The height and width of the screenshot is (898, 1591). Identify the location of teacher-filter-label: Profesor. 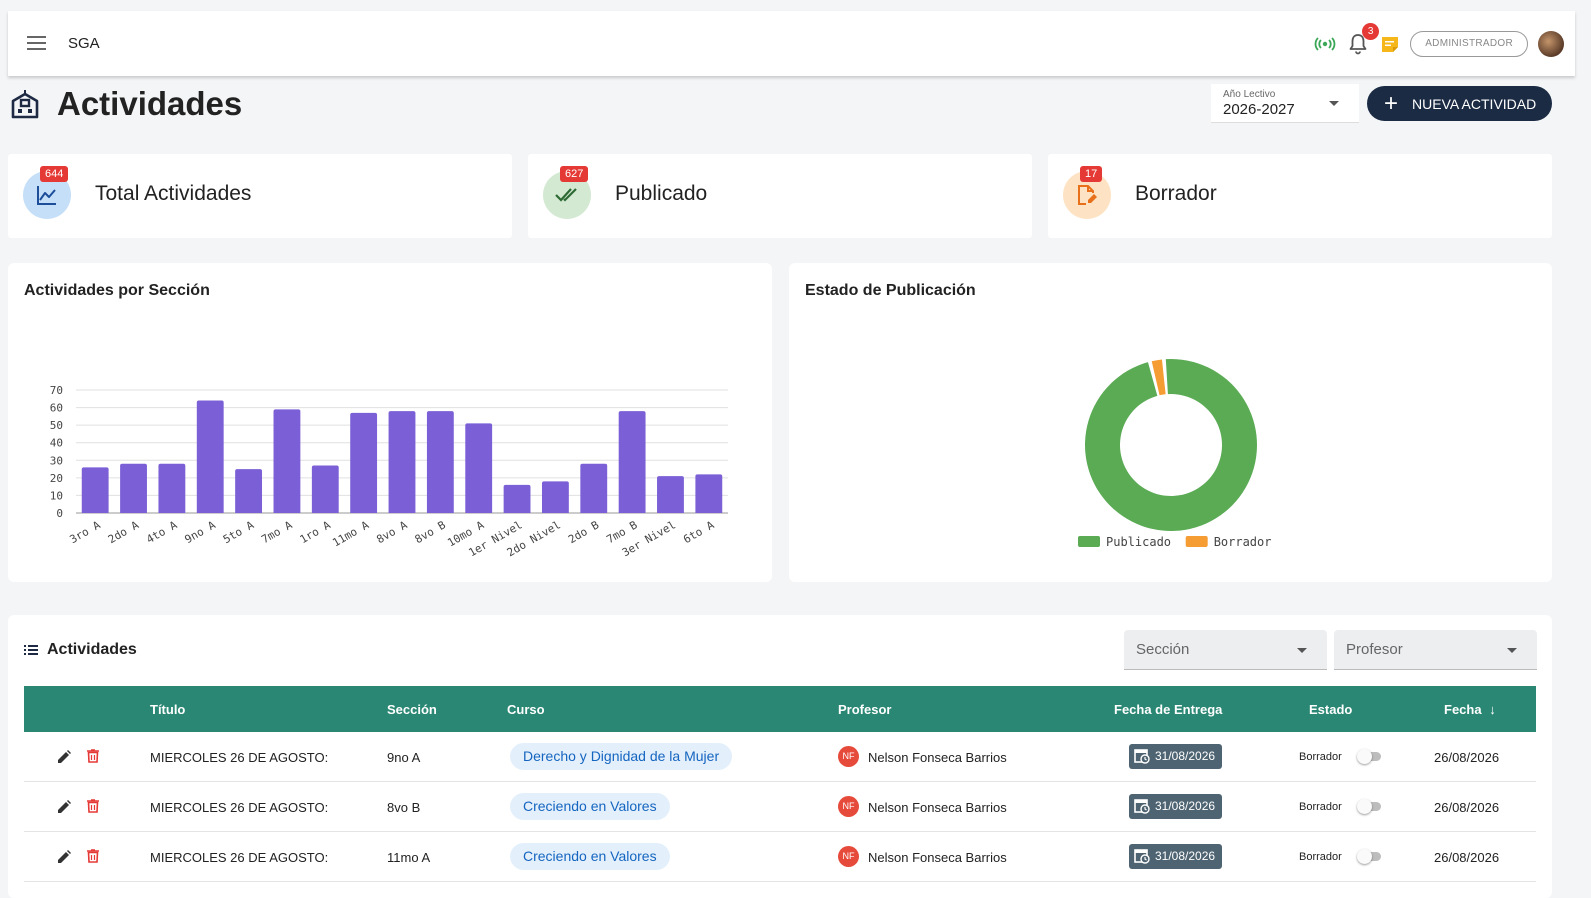
(1374, 649).